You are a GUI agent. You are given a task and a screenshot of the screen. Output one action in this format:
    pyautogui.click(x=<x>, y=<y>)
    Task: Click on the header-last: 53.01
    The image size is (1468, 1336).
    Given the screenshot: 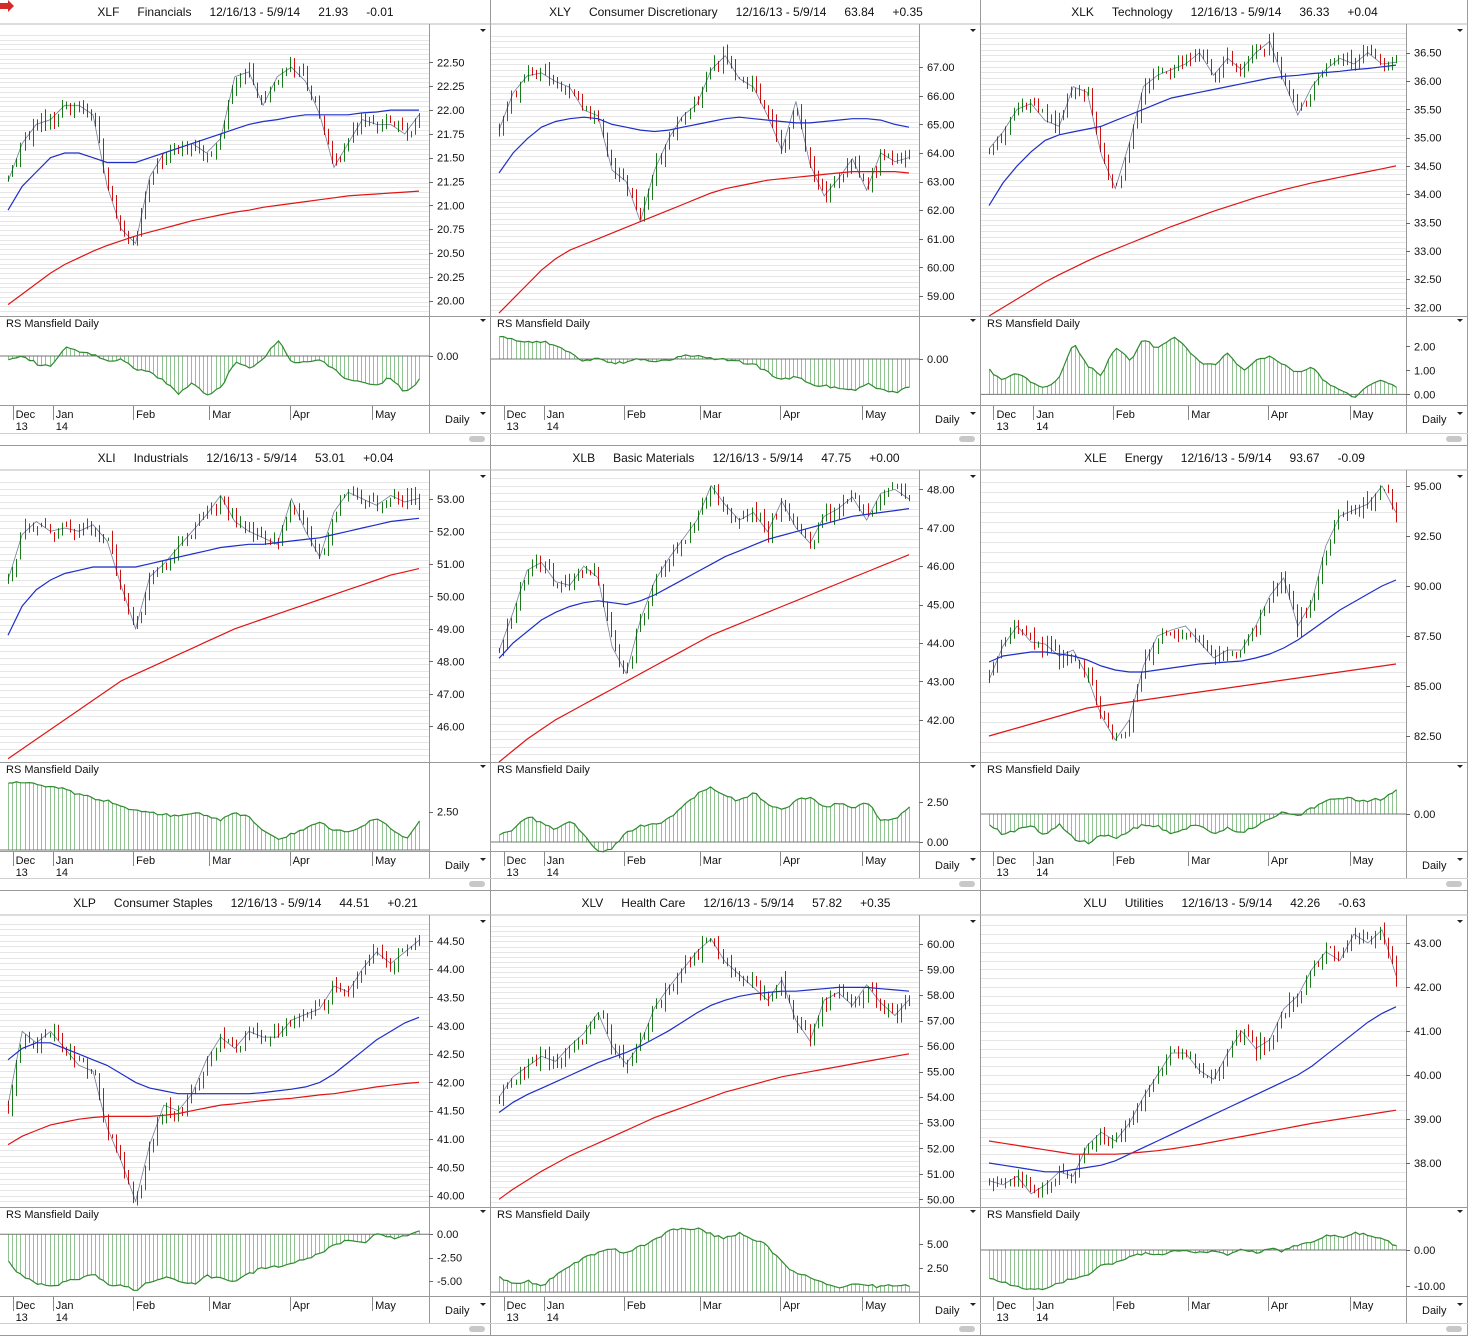 What is the action you would take?
    pyautogui.click(x=330, y=458)
    